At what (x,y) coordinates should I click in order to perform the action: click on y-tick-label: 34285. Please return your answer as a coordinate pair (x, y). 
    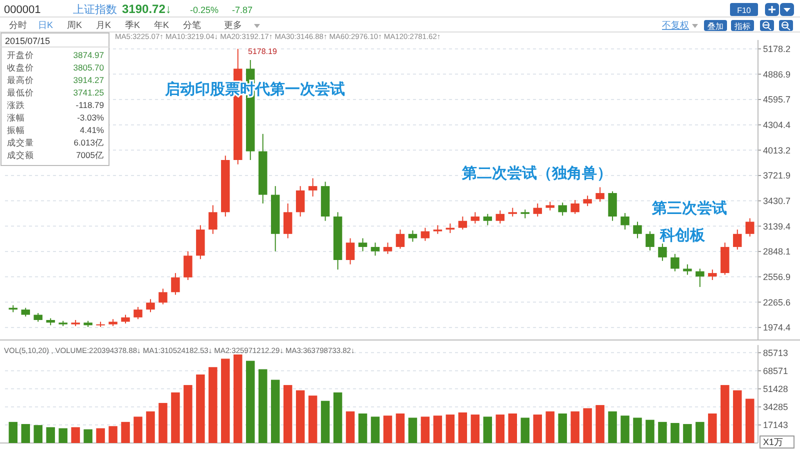
    Looking at the image, I should click on (775, 407).